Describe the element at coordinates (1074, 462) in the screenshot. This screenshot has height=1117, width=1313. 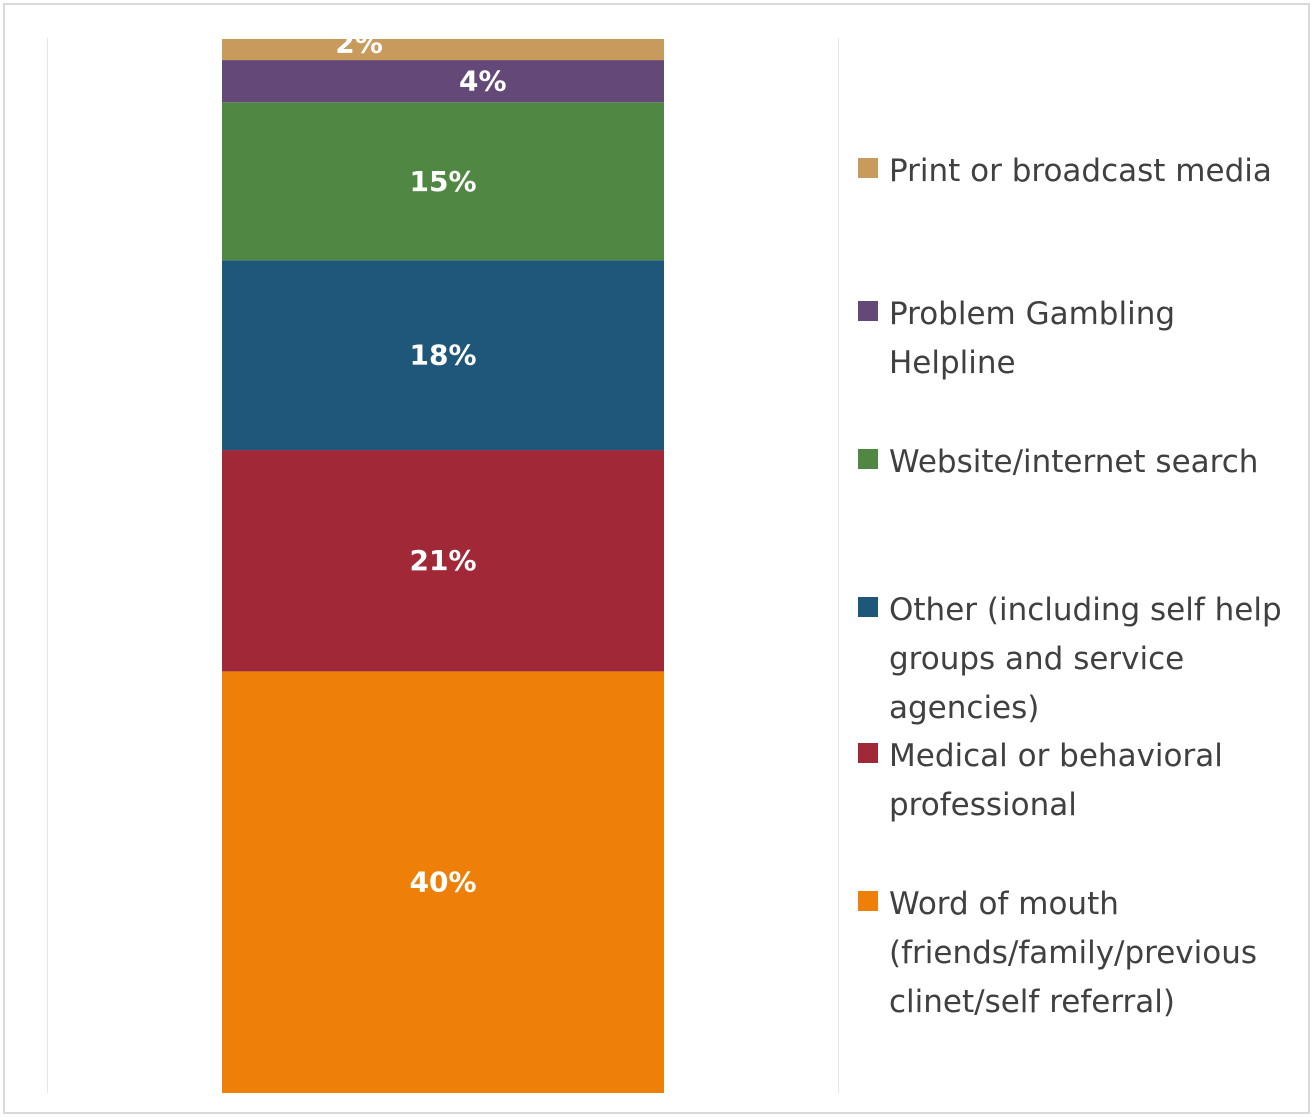
I see `legend-label: Website/internet search` at that location.